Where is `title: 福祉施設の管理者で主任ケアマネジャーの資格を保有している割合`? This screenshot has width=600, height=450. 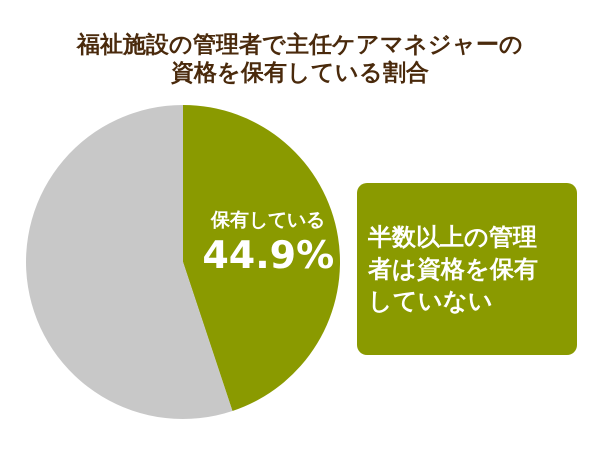 title: 福祉施設の管理者で主任ケアマネジャーの資格を保有している割合 is located at coordinates (300, 59).